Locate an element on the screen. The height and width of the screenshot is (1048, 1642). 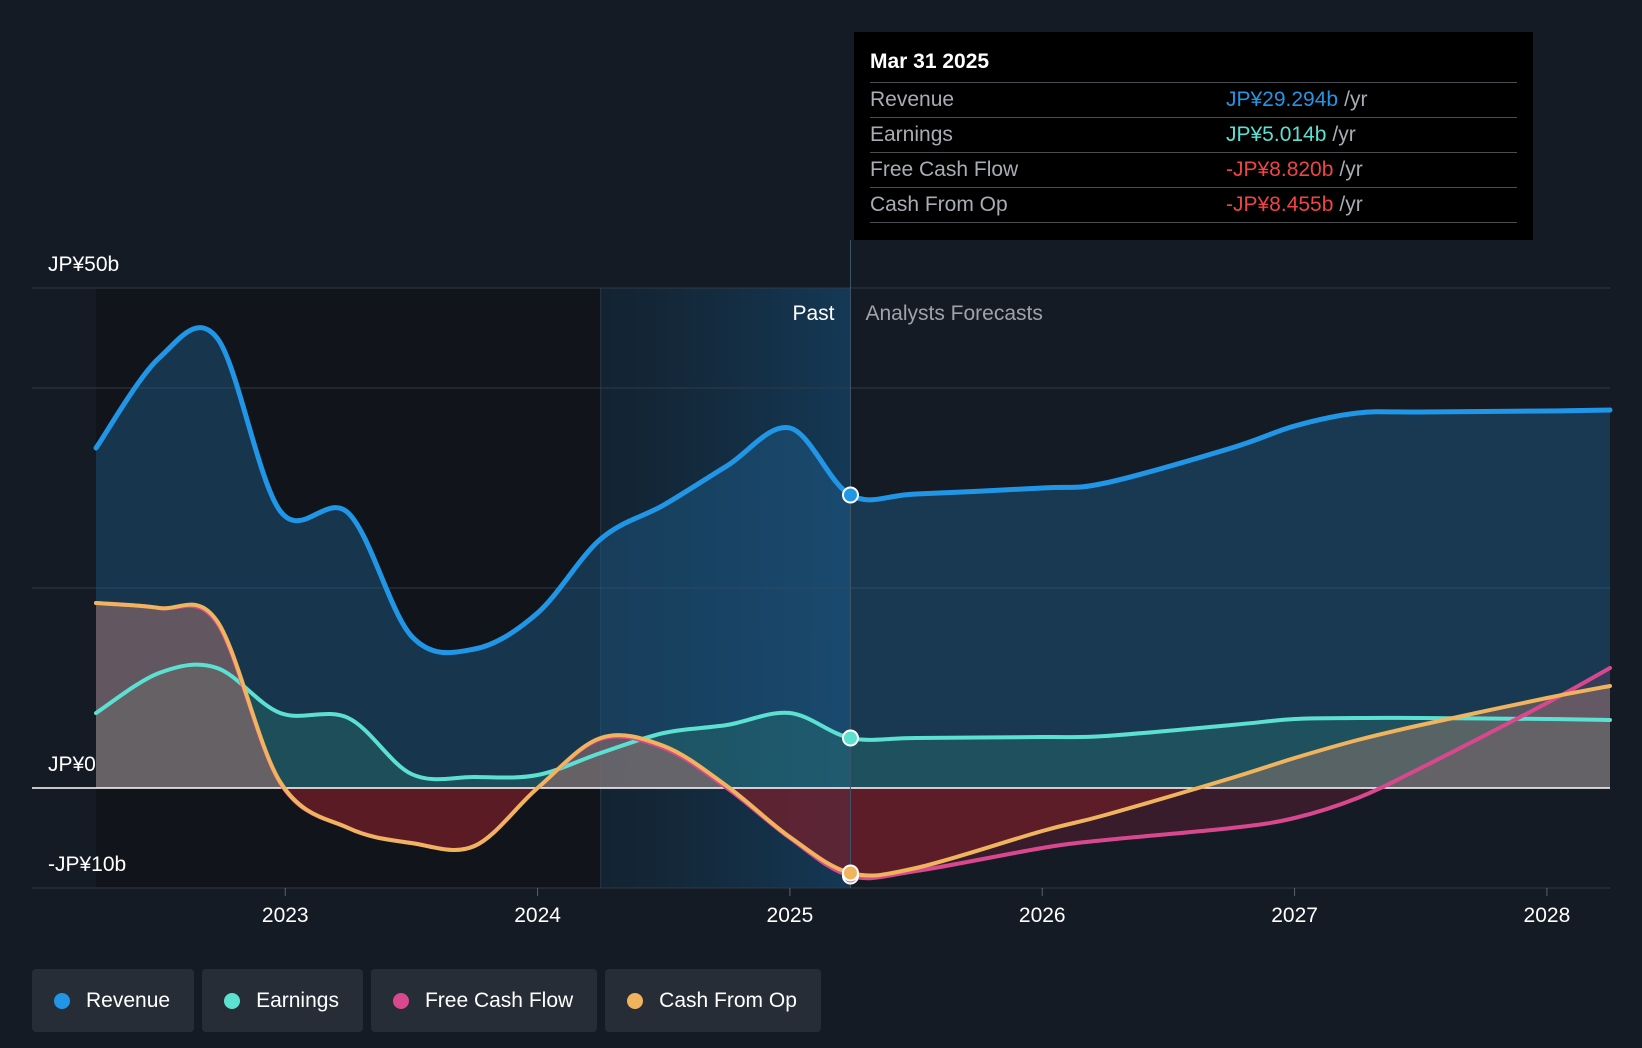
tooltip-row-earnings: Earnings JP¥5.014b /yr is located at coordinates (1193, 134).